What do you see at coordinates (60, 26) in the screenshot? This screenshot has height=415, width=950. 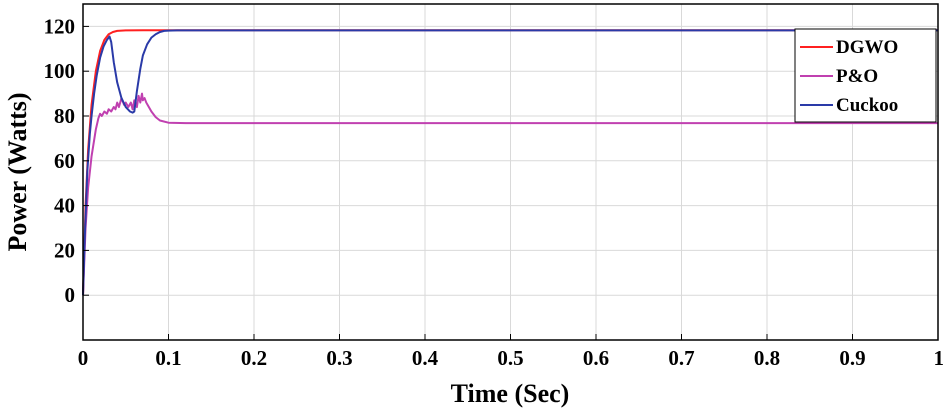 I see `y-tick-label: 120` at bounding box center [60, 26].